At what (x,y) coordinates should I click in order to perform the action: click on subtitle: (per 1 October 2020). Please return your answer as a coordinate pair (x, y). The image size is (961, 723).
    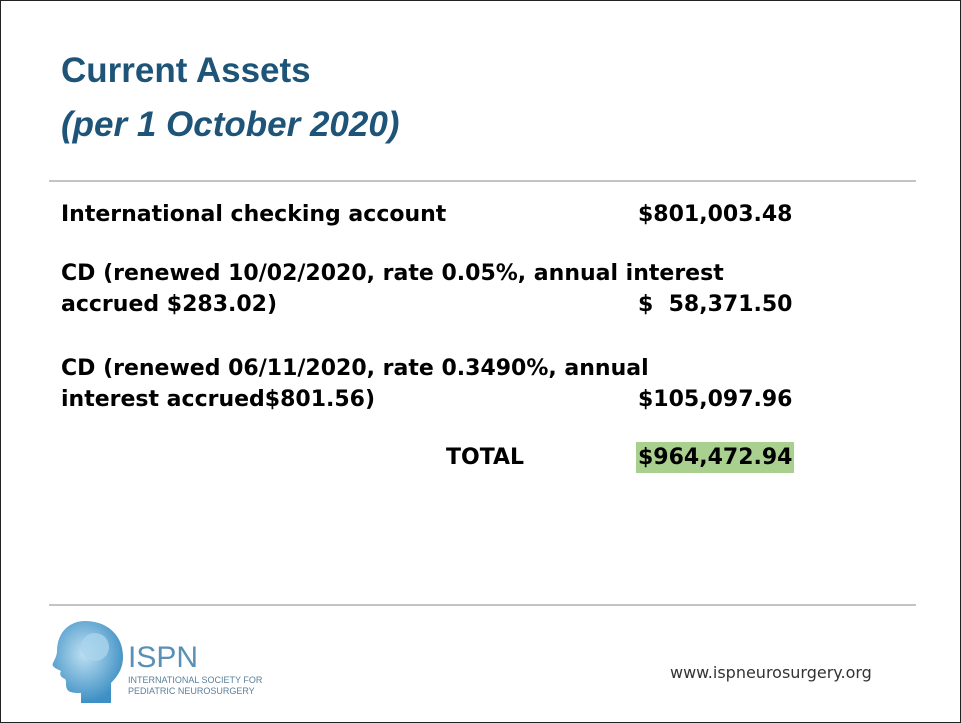
    Looking at the image, I should click on (230, 124).